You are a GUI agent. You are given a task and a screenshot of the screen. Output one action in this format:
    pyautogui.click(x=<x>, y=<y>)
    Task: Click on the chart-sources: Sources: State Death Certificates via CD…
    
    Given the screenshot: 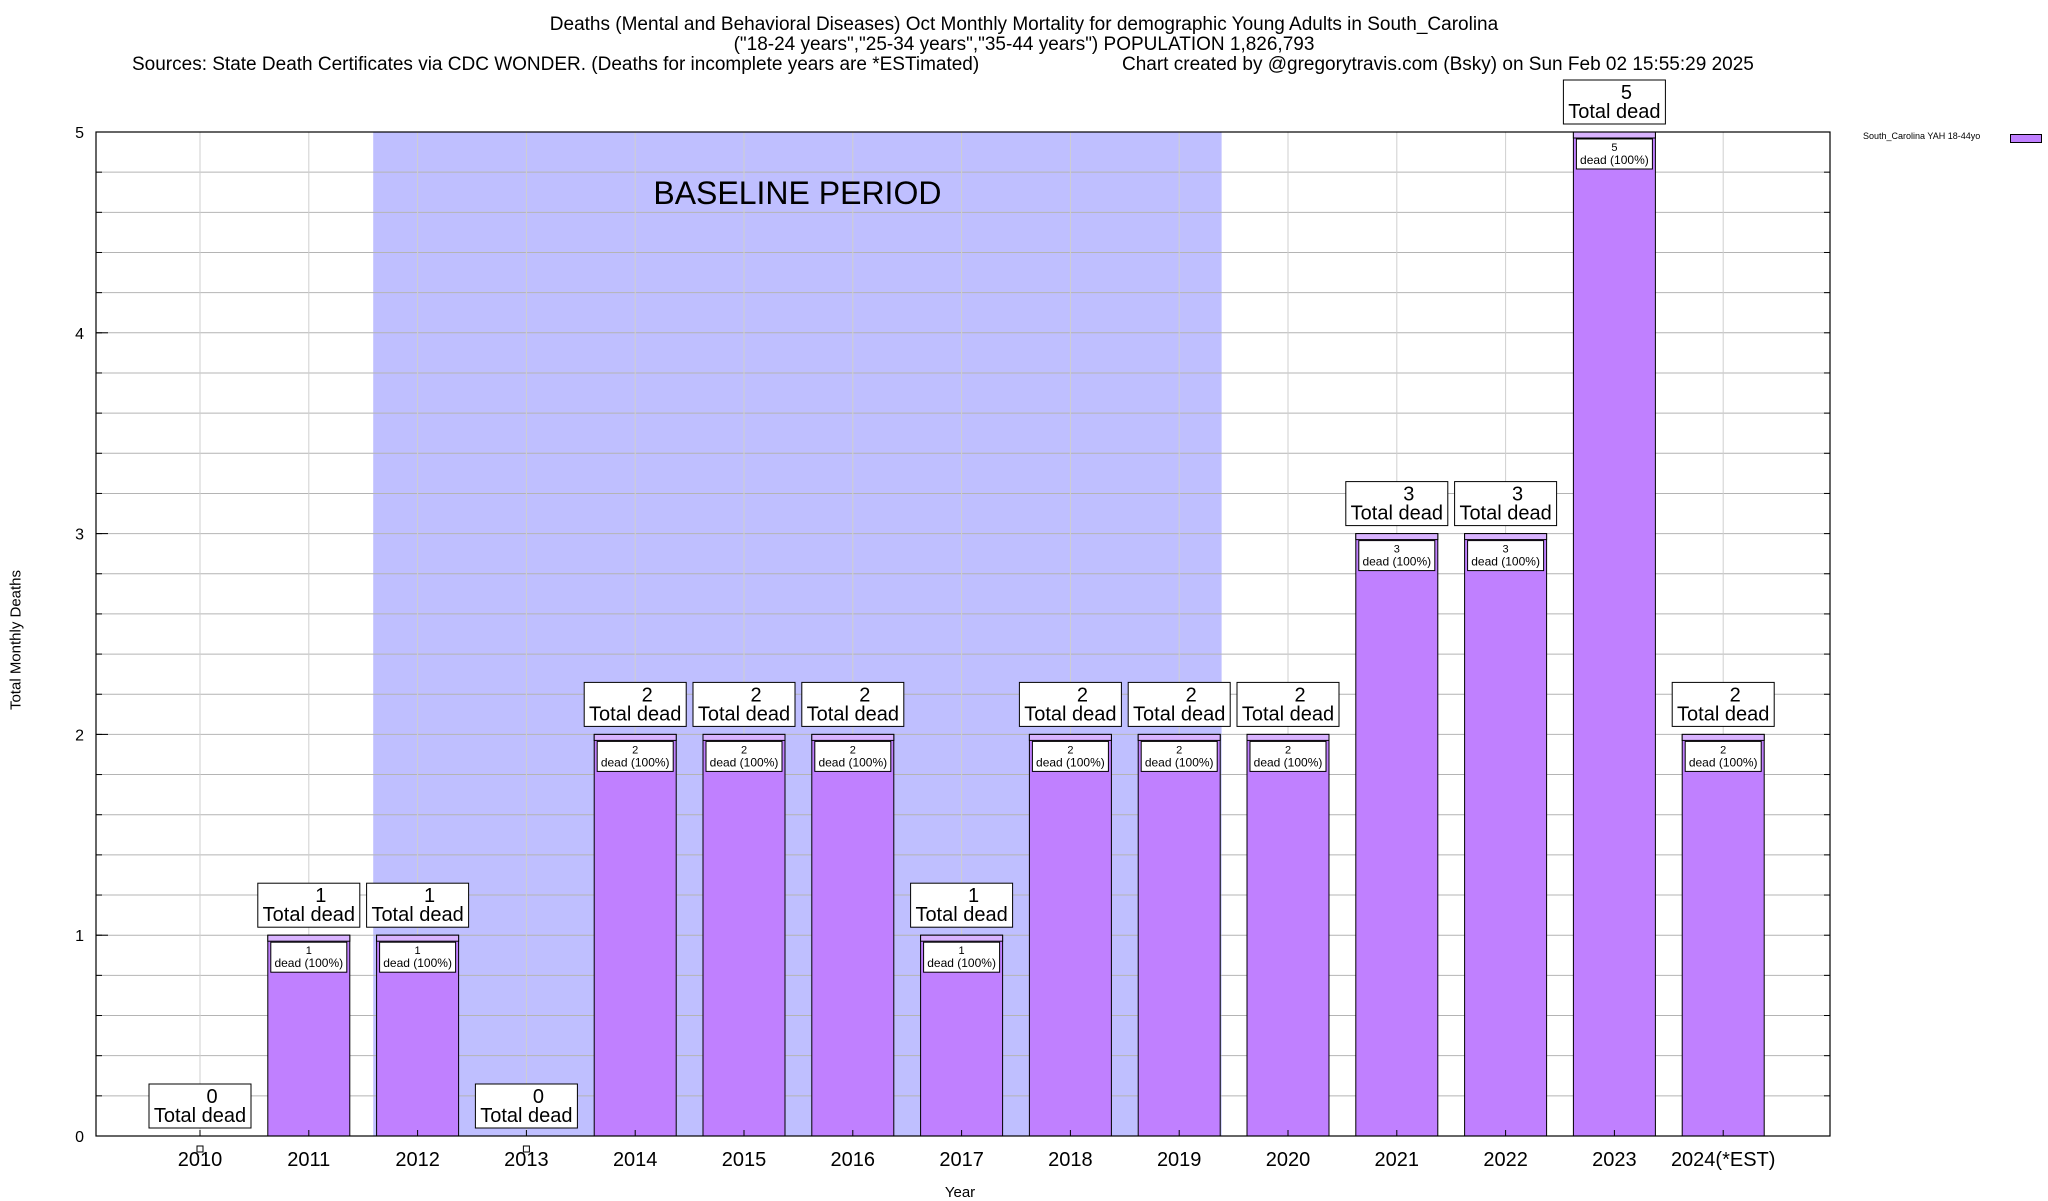 What is the action you would take?
    pyautogui.click(x=556, y=64)
    